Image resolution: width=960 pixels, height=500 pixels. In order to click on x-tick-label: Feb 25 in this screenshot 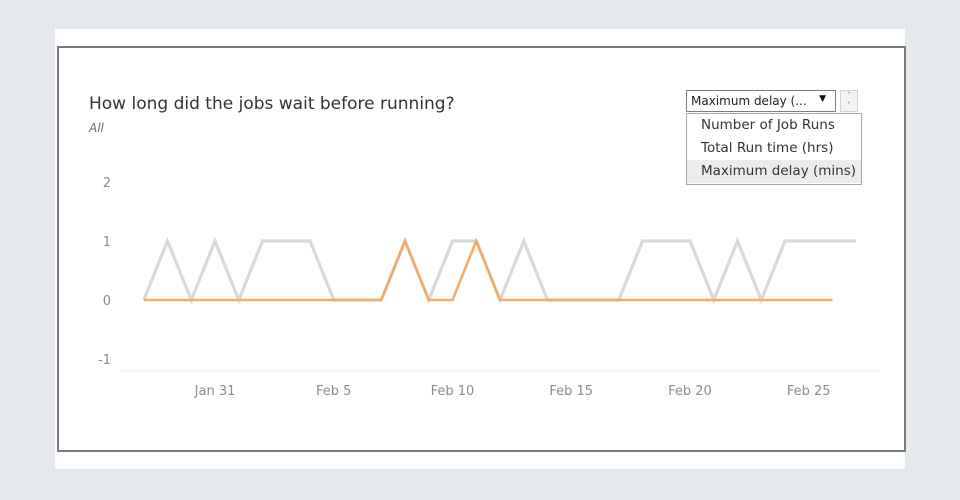, I will do `click(809, 391)`.